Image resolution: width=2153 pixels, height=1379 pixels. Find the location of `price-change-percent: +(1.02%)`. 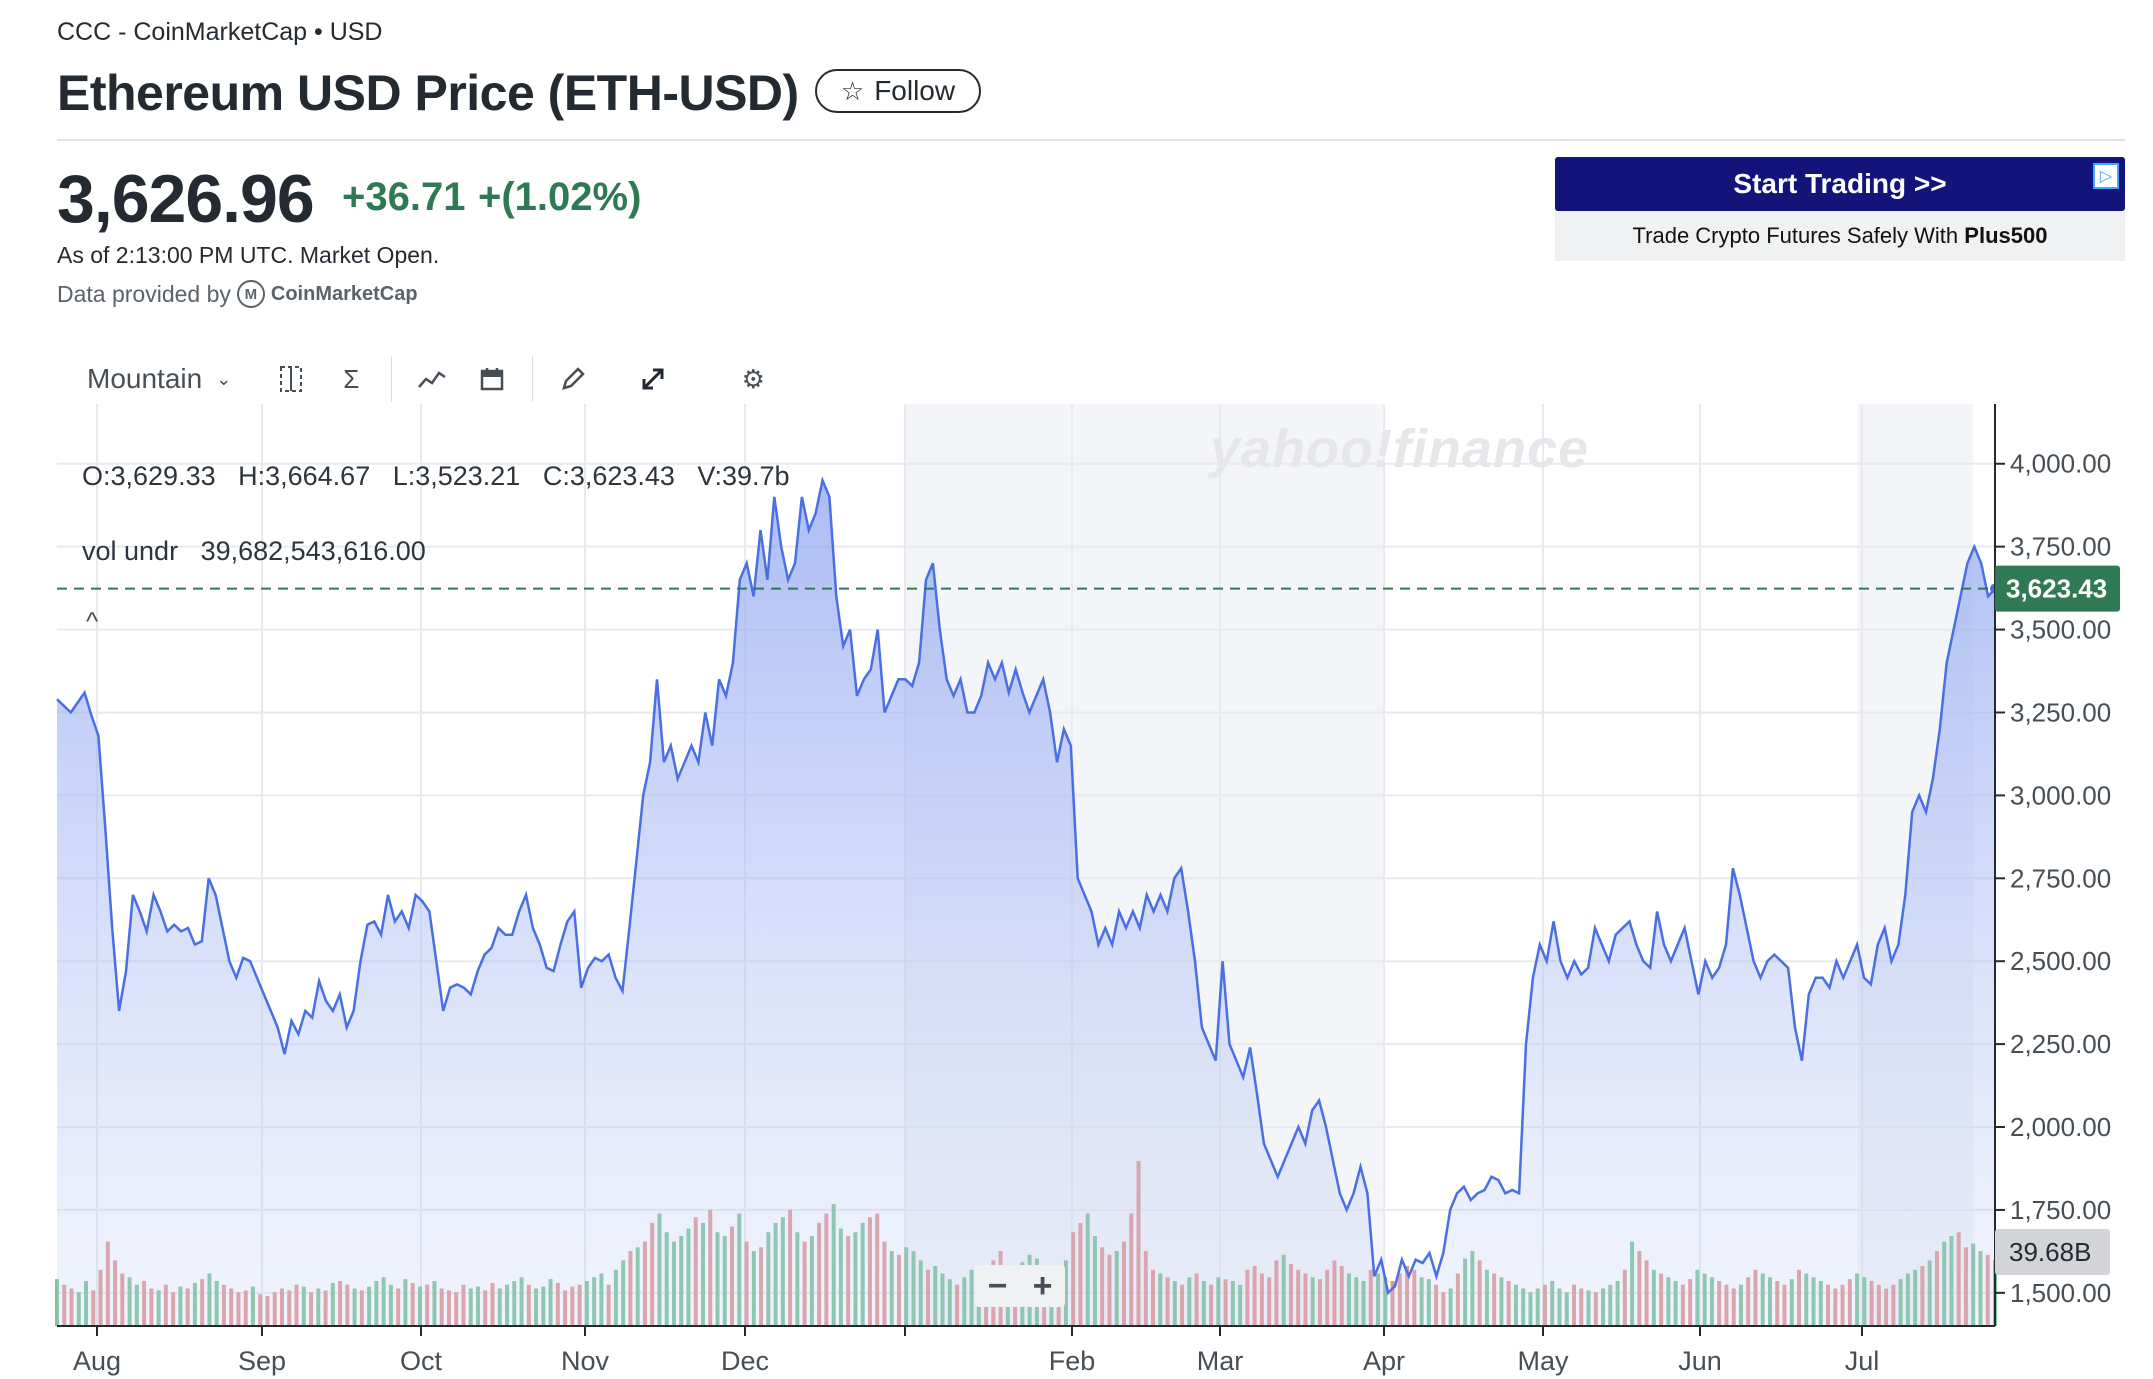

price-change-percent: +(1.02%) is located at coordinates (560, 197).